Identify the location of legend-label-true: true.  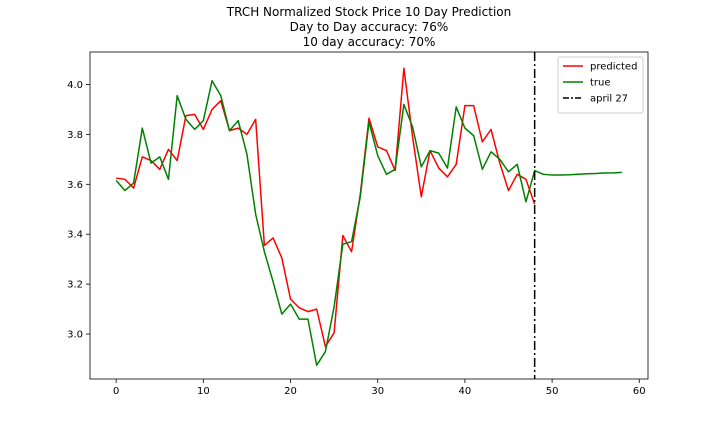
(600, 83).